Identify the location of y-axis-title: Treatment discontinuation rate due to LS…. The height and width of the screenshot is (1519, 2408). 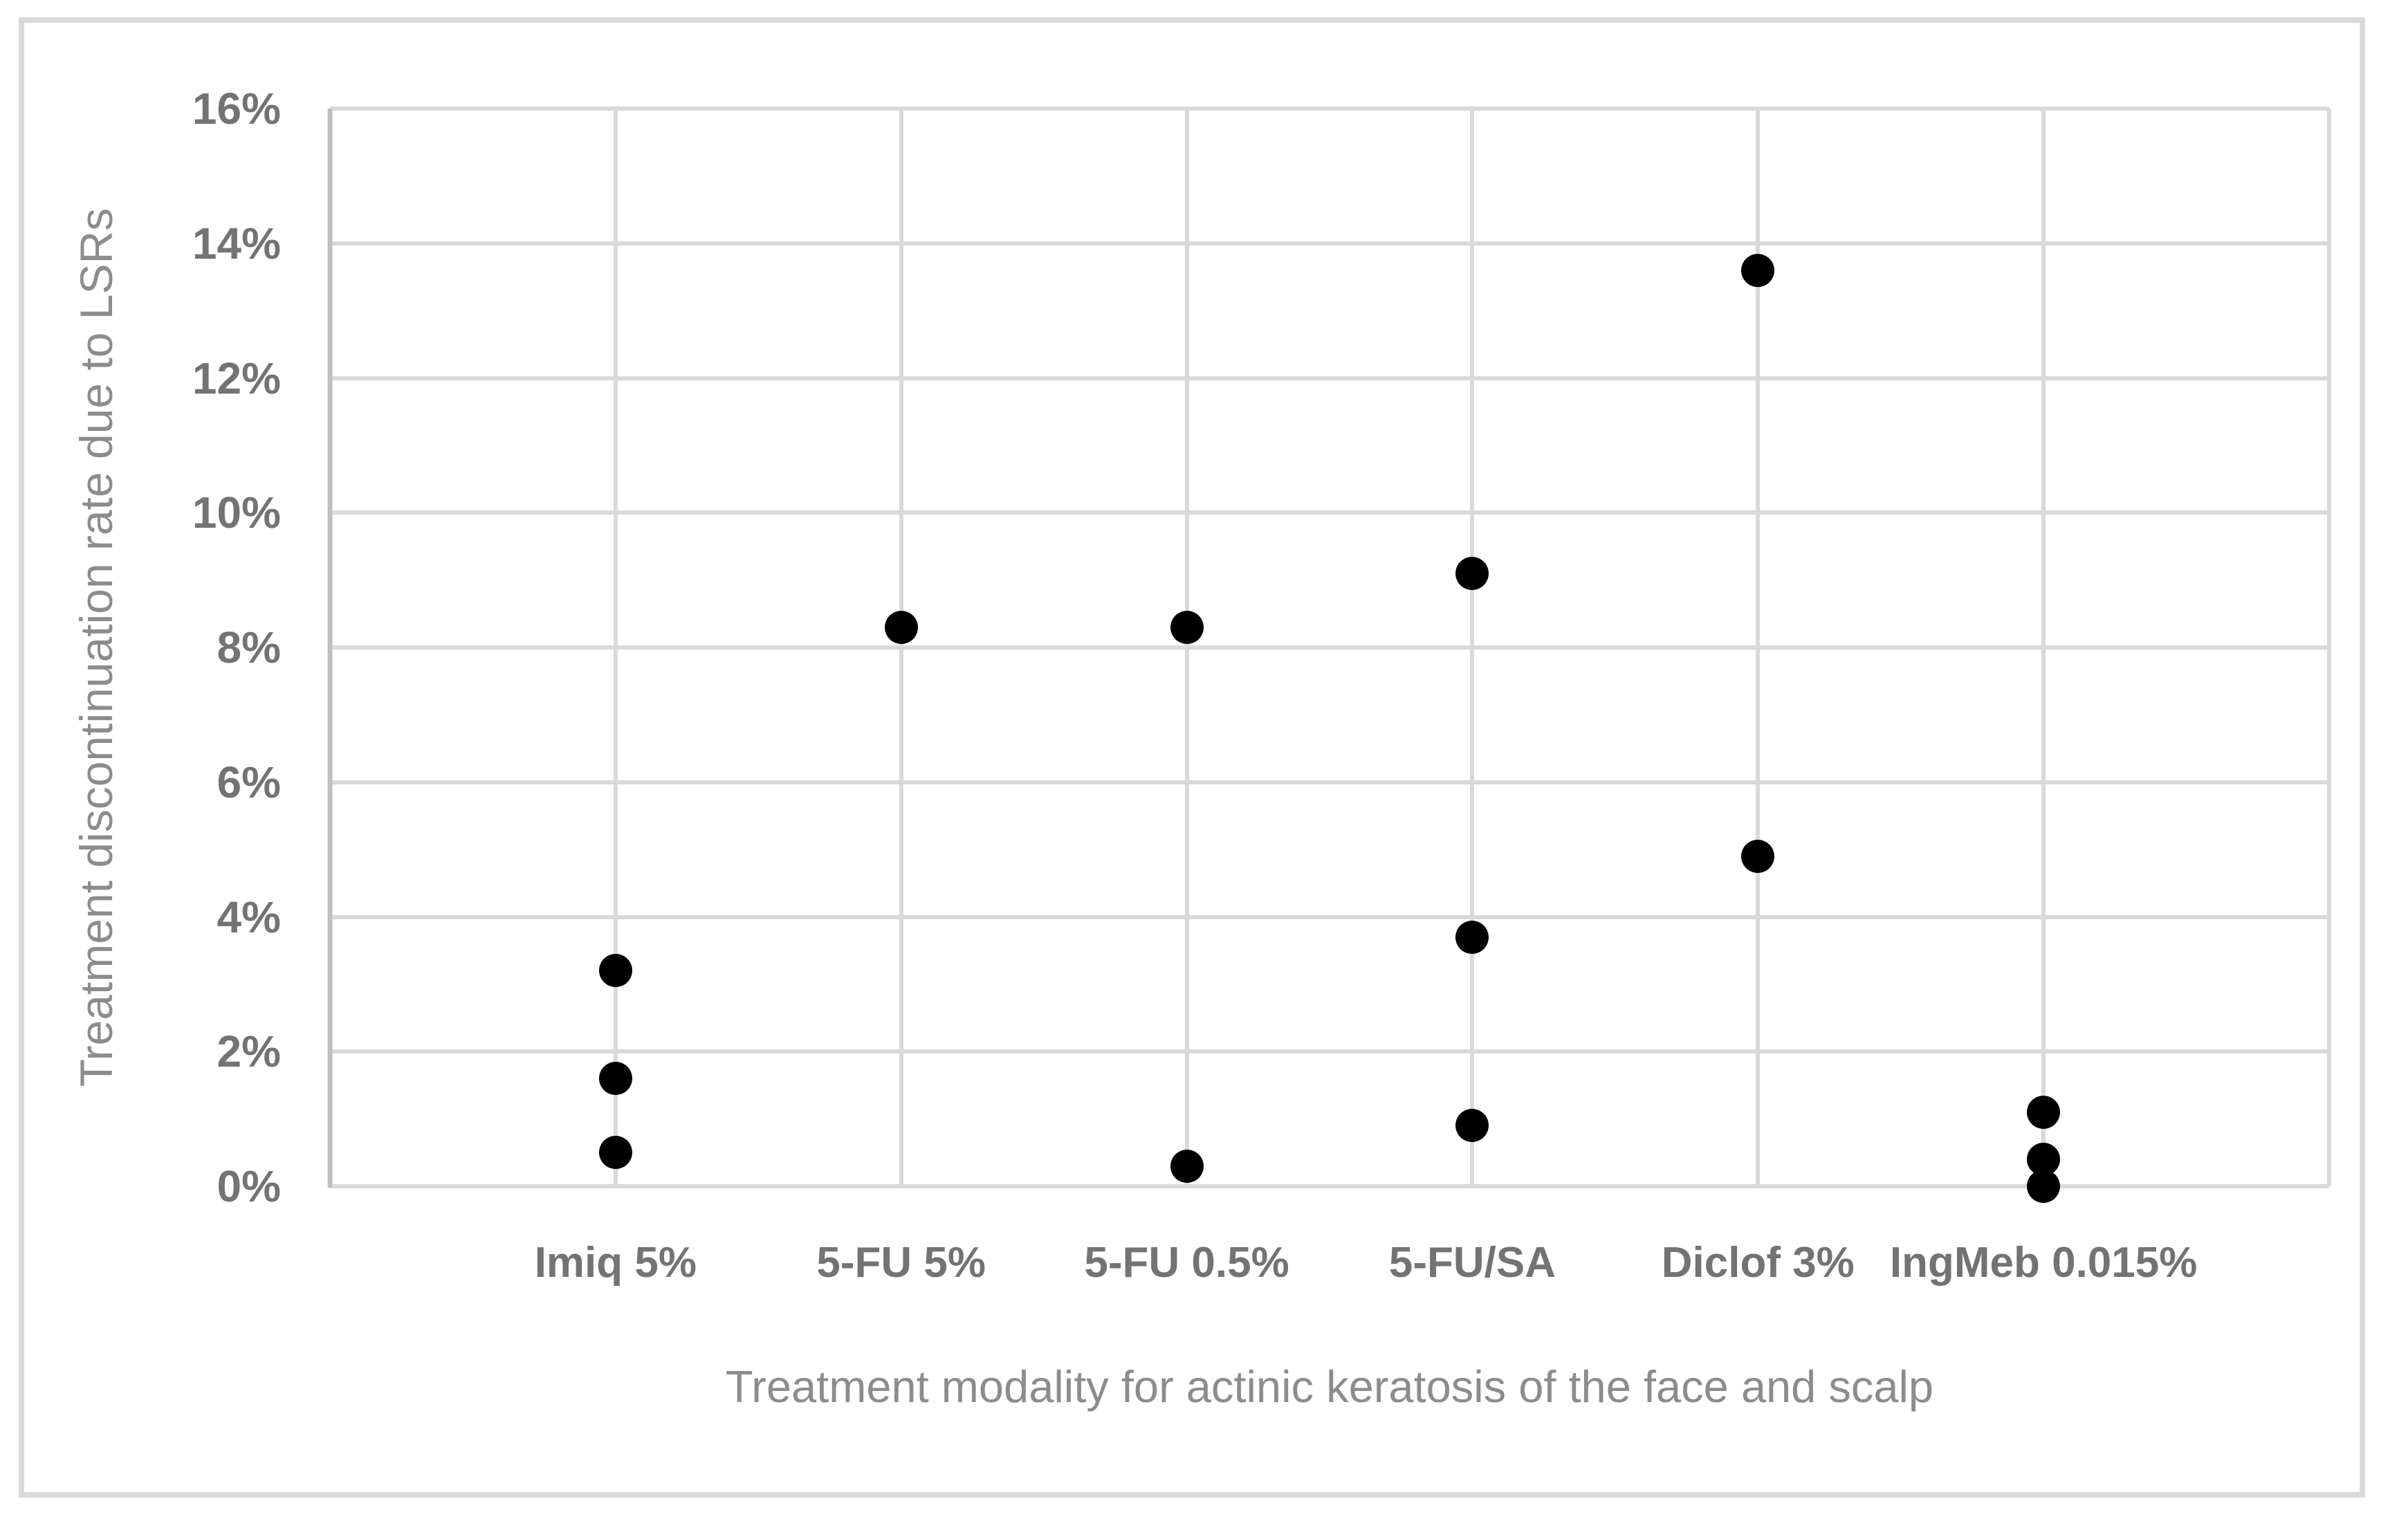
(96, 647).